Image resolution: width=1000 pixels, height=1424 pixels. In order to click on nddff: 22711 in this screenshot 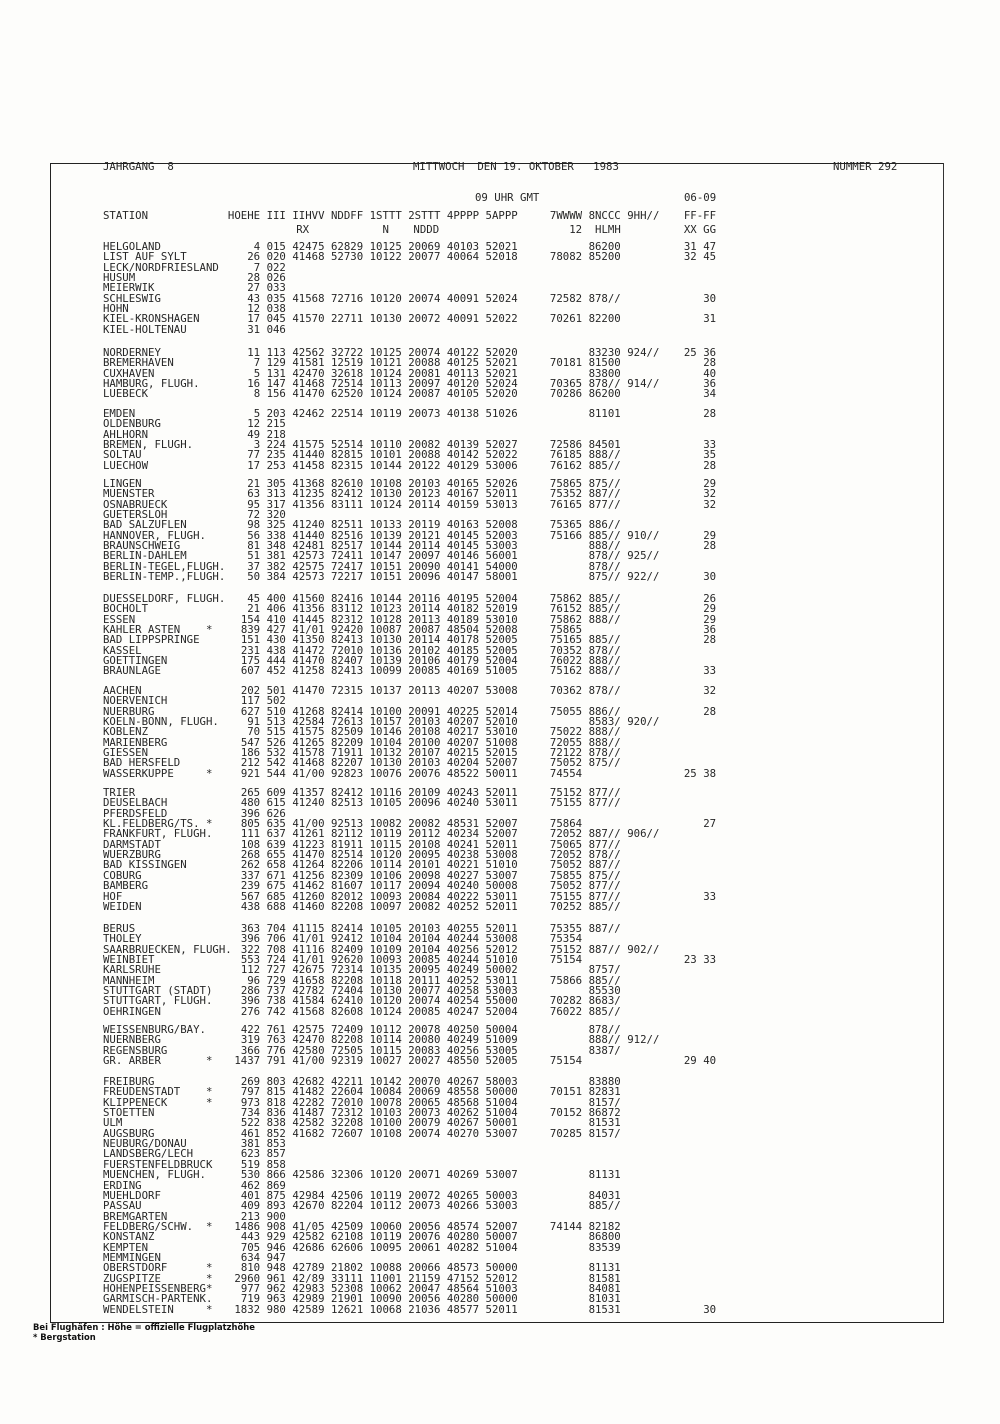, I will do `click(347, 319)`.